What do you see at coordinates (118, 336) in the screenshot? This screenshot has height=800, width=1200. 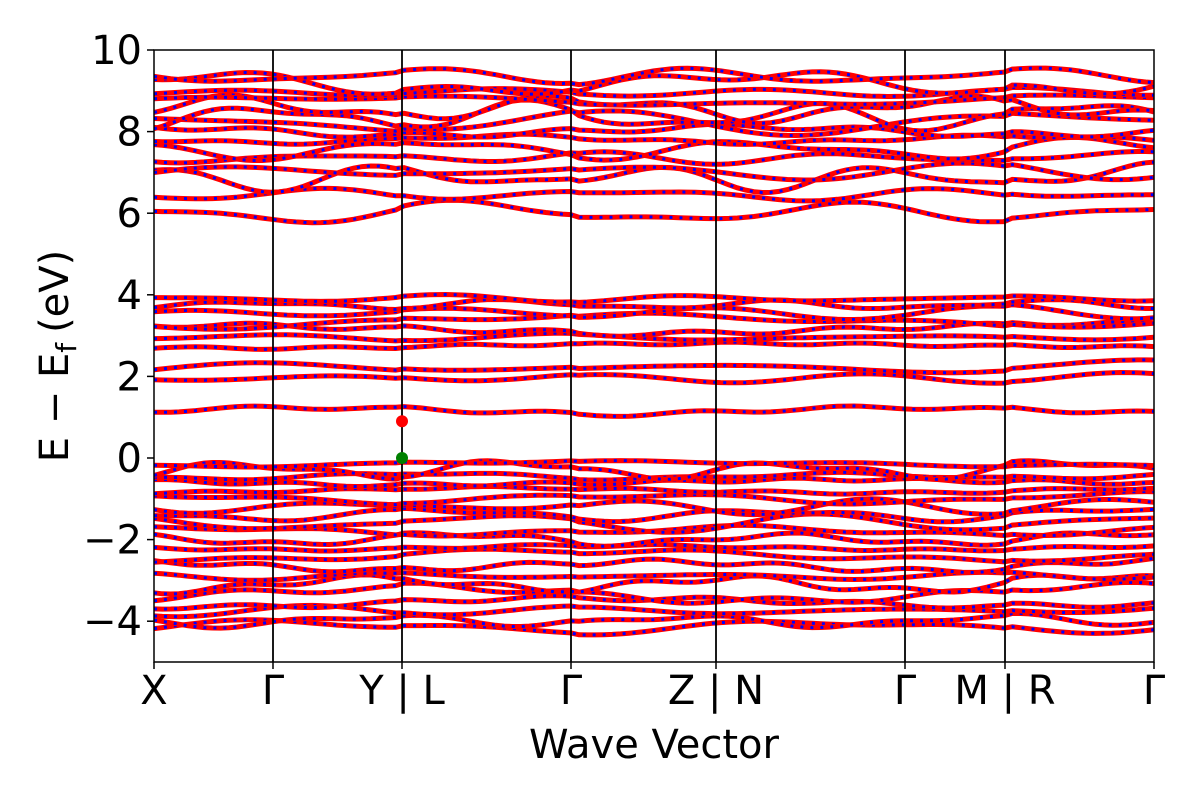 I see `y-axis-ticks: −4 −2 0 2 4 6 8 10` at bounding box center [118, 336].